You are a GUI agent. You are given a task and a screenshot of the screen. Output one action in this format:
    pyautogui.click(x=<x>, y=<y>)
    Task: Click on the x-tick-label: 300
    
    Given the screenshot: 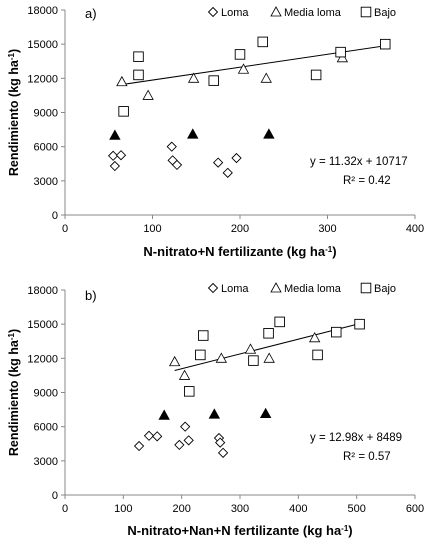 What is the action you would take?
    pyautogui.click(x=240, y=509)
    